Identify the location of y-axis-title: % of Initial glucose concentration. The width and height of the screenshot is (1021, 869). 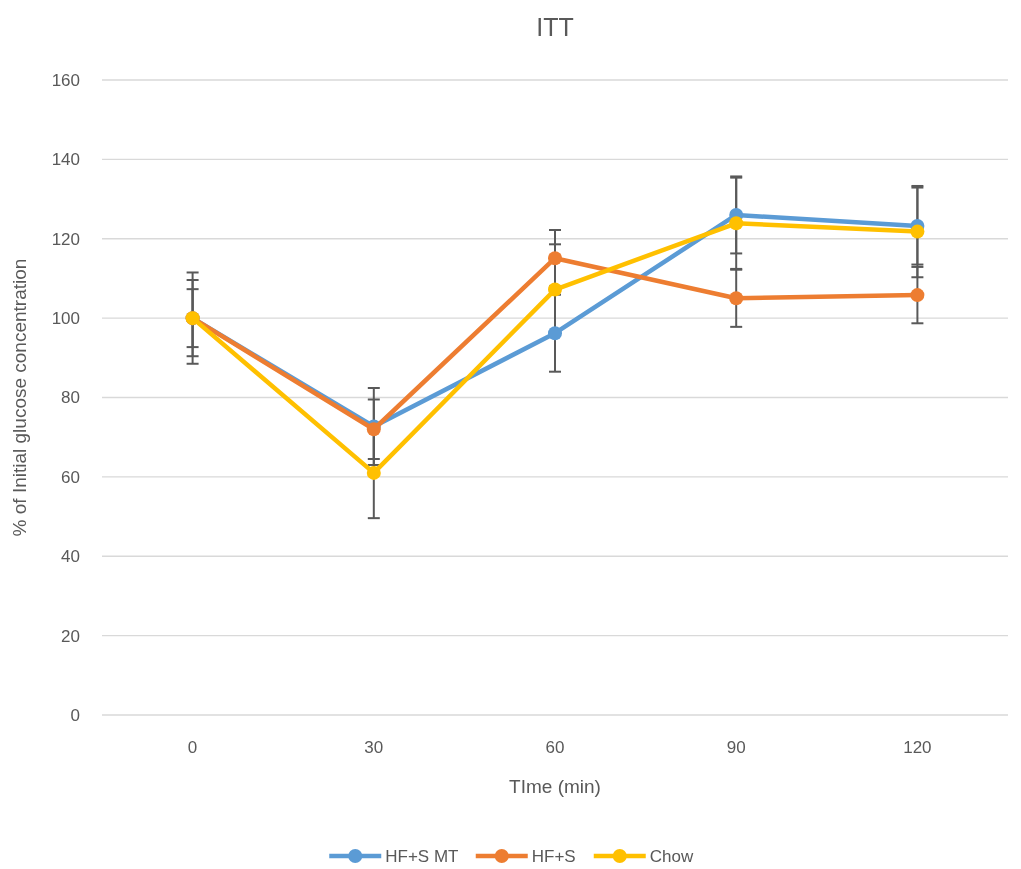
(19, 397).